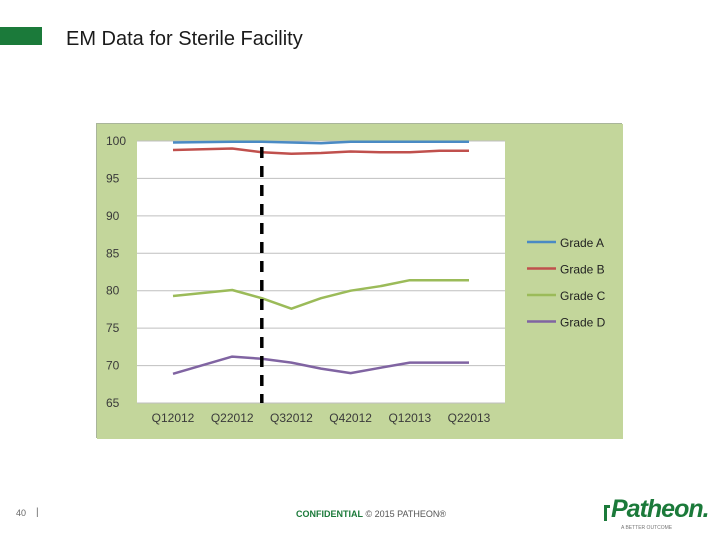 This screenshot has width=720, height=540. I want to click on logo-mark-icon, so click(607, 513).